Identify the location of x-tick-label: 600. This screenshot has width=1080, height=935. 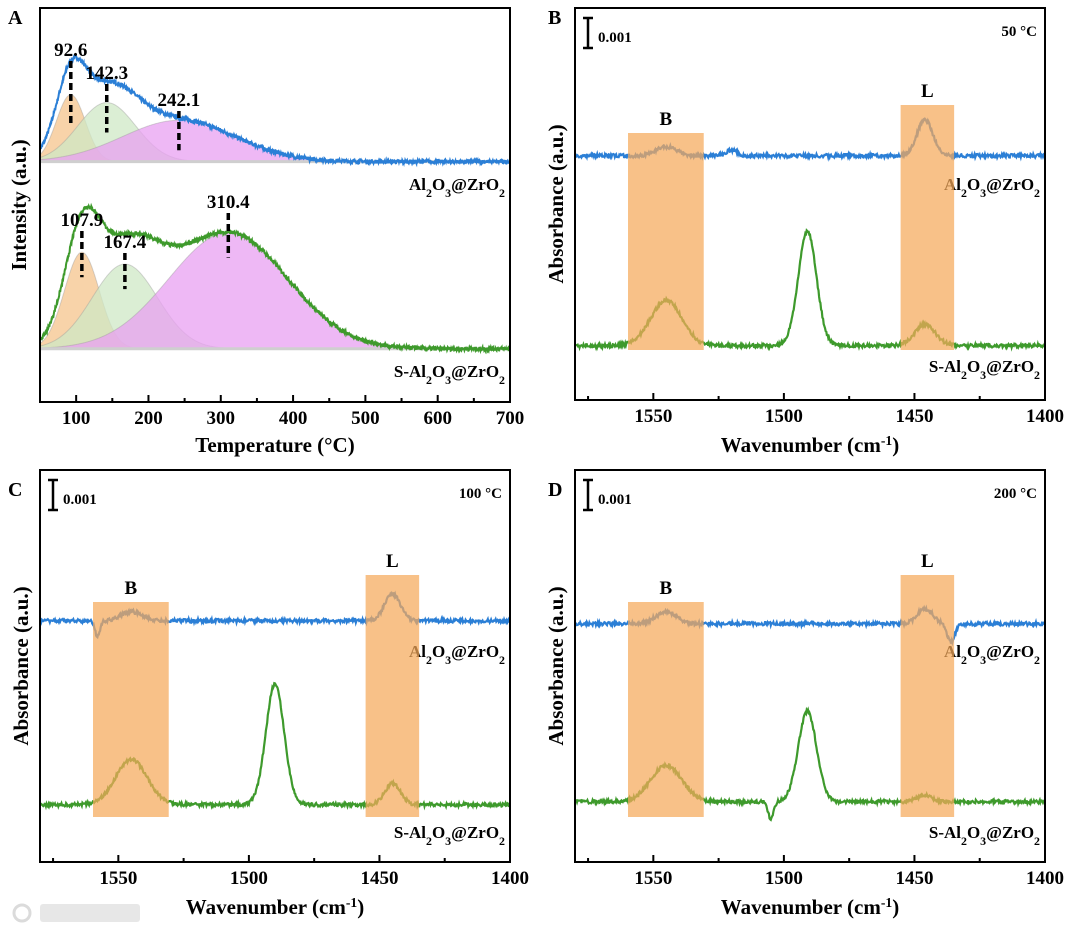
(437, 418).